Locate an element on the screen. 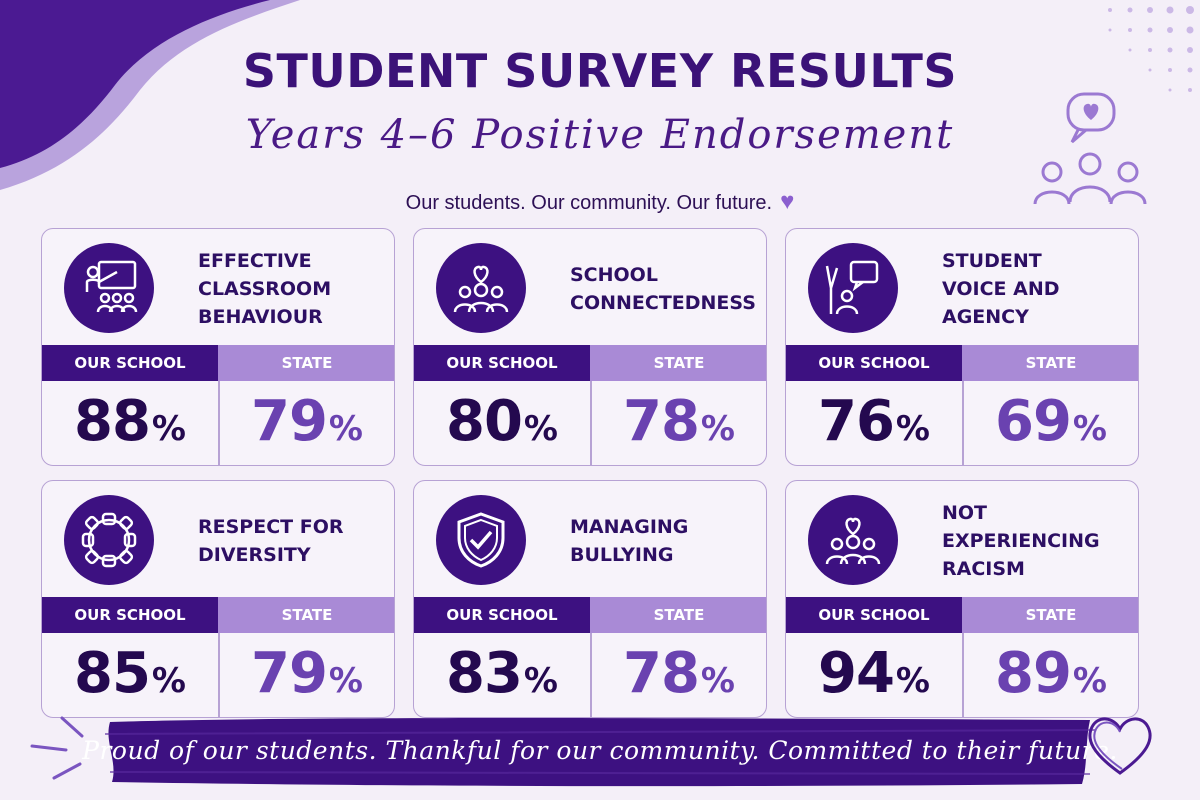 The width and height of the screenshot is (1200, 800). card-title-line: RESPECT FOR is located at coordinates (271, 527).